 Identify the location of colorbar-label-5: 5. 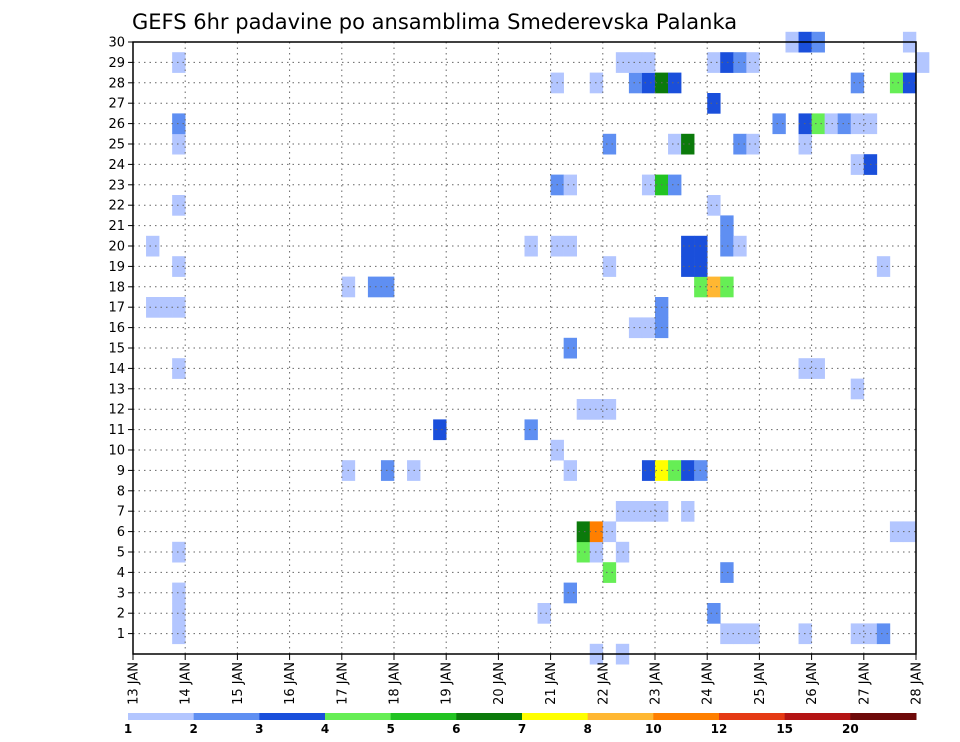
(390, 729).